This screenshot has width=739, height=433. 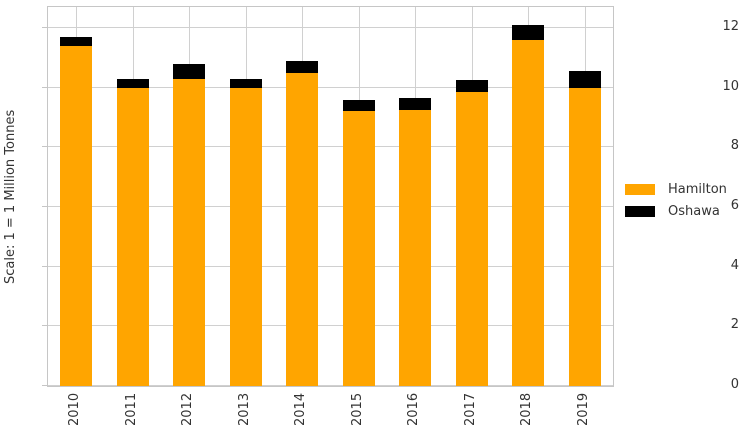 What do you see at coordinates (244, 409) in the screenshot?
I see `x-tick-label: 2013` at bounding box center [244, 409].